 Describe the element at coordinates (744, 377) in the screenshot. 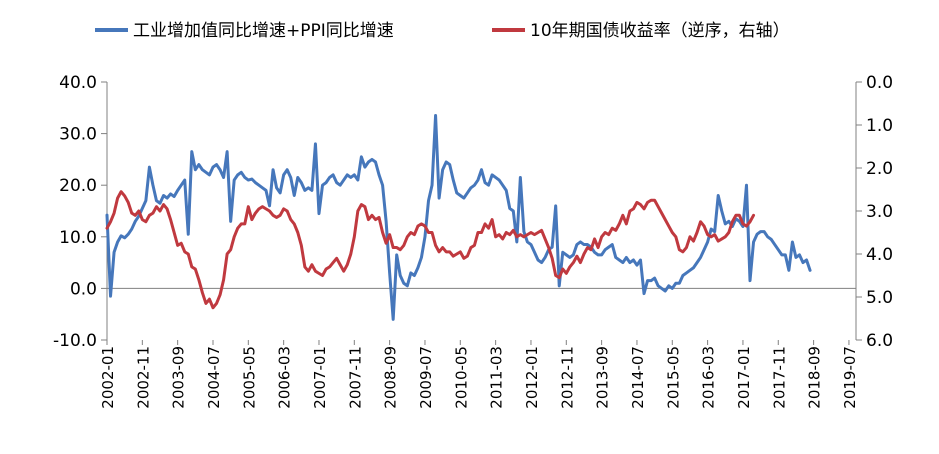

I see `x-tick-label: 2017-01` at that location.